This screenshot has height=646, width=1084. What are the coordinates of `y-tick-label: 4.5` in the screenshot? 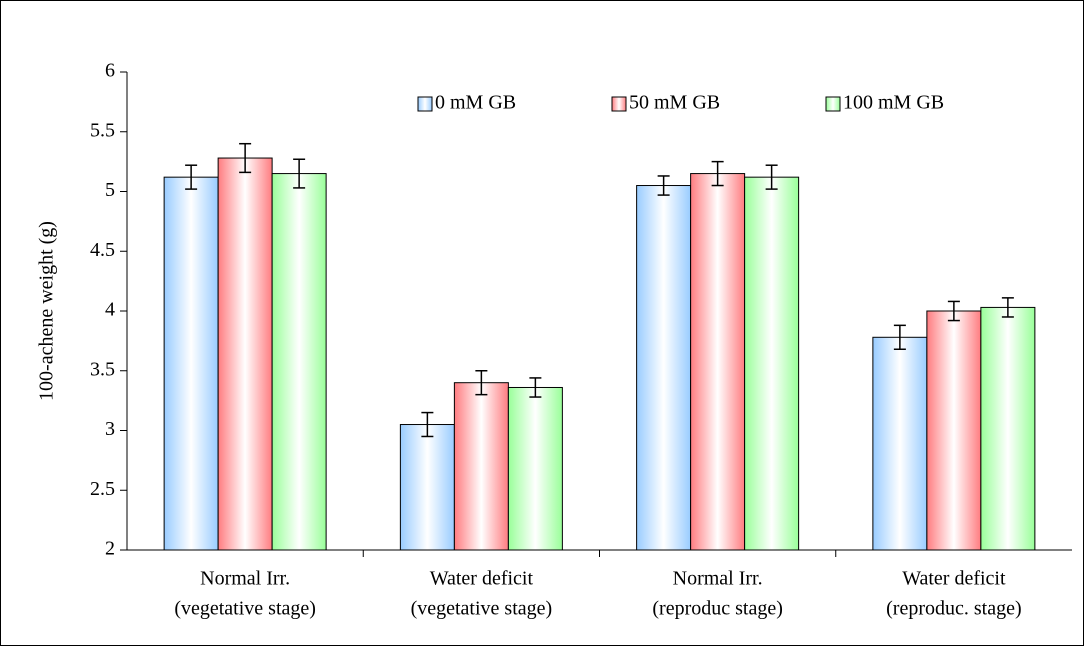 It's located at (102, 250).